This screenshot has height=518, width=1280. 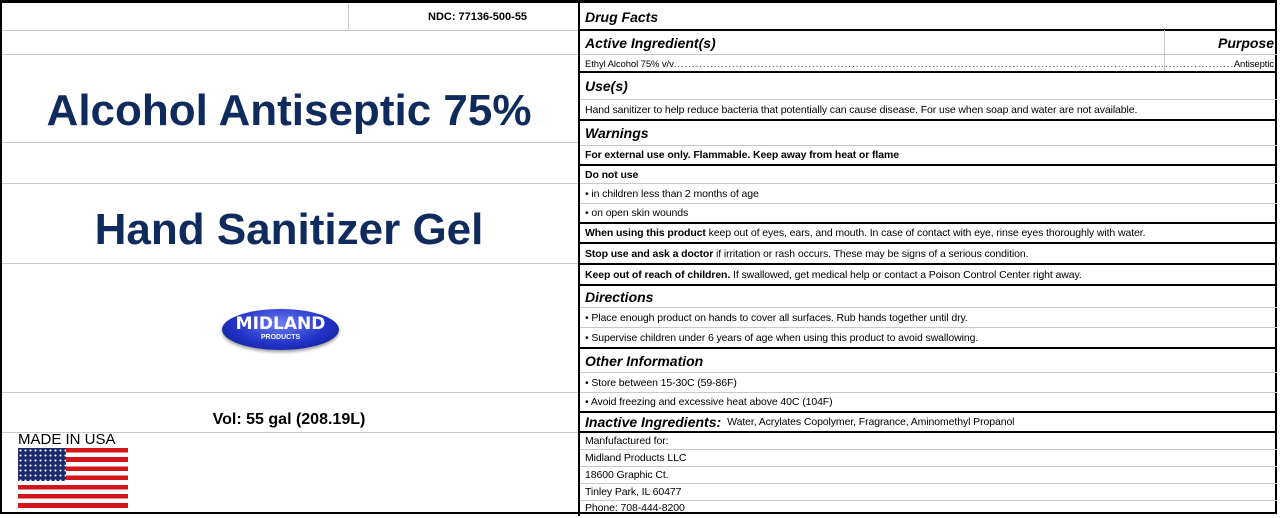 What do you see at coordinates (645, 233) in the screenshot?
I see `when-using-label: When using this product` at bounding box center [645, 233].